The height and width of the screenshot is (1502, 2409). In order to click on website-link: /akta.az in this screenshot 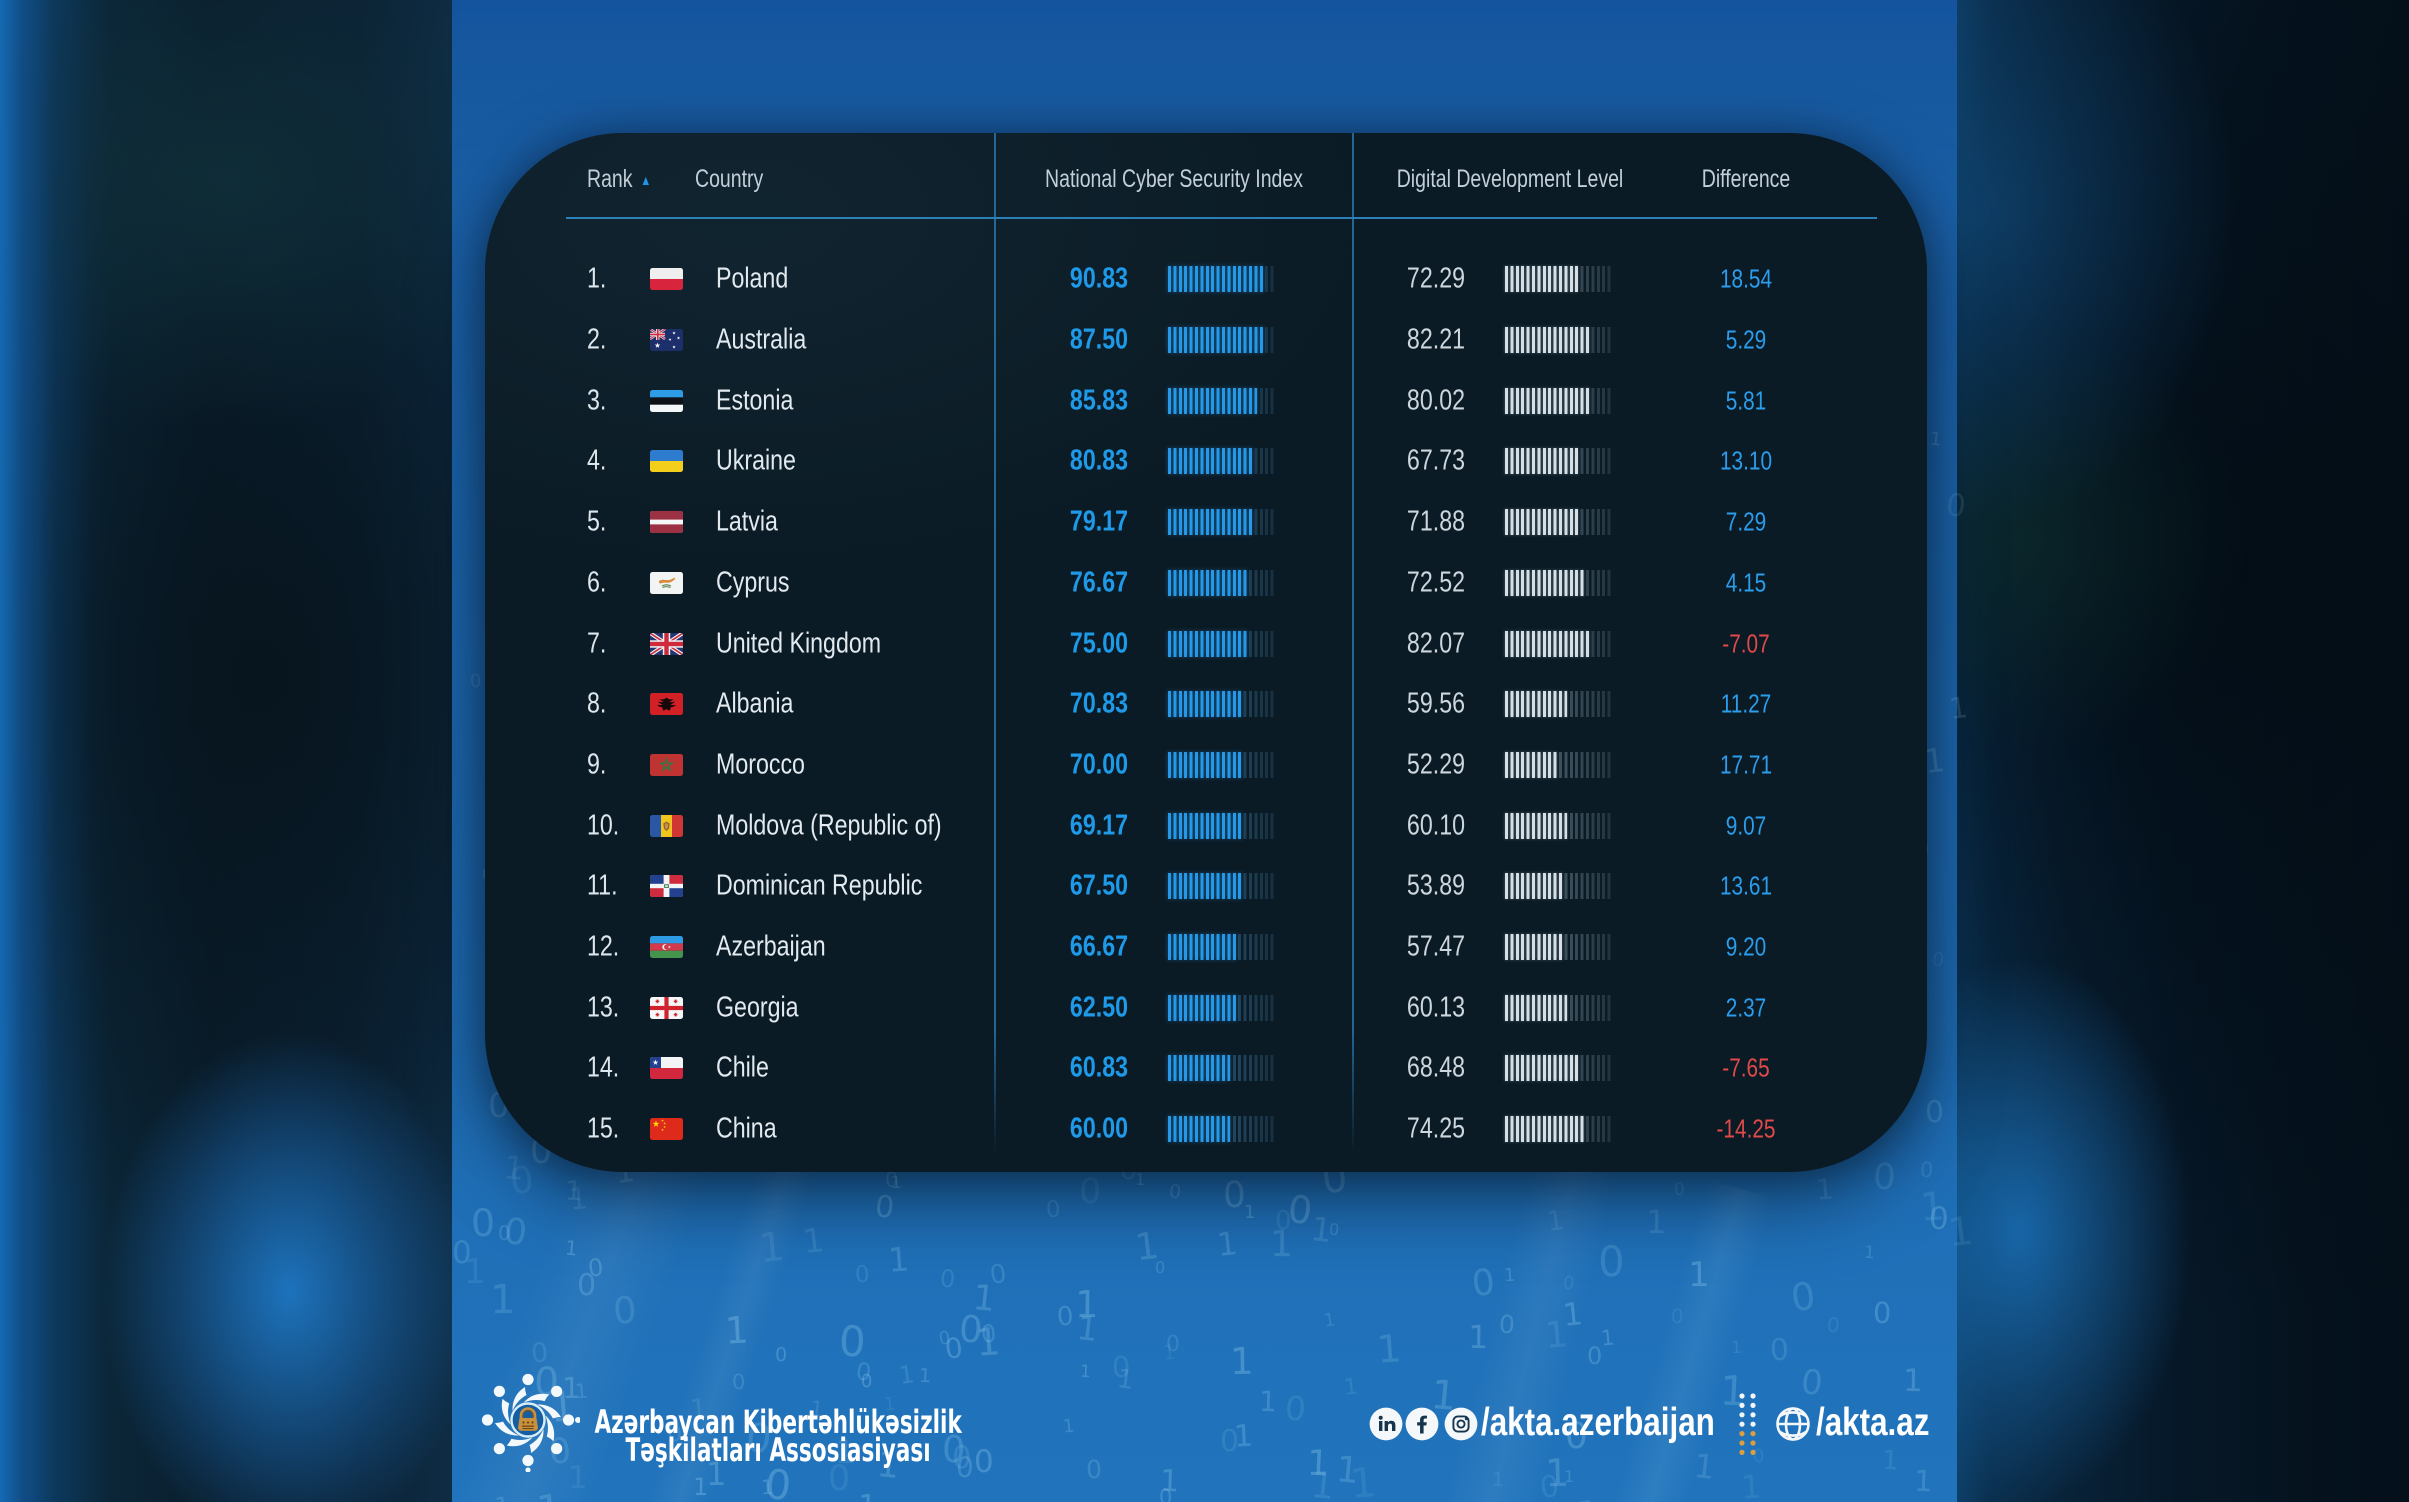, I will do `click(1873, 1423)`.